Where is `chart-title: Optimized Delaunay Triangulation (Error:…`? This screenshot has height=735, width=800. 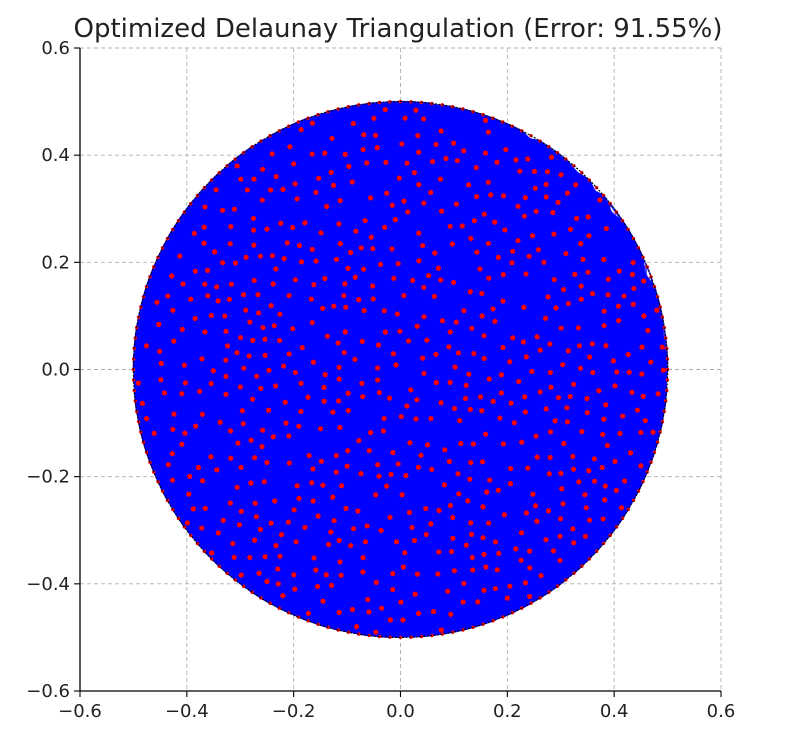 chart-title: Optimized Delaunay Triangulation (Error:… is located at coordinates (397, 29).